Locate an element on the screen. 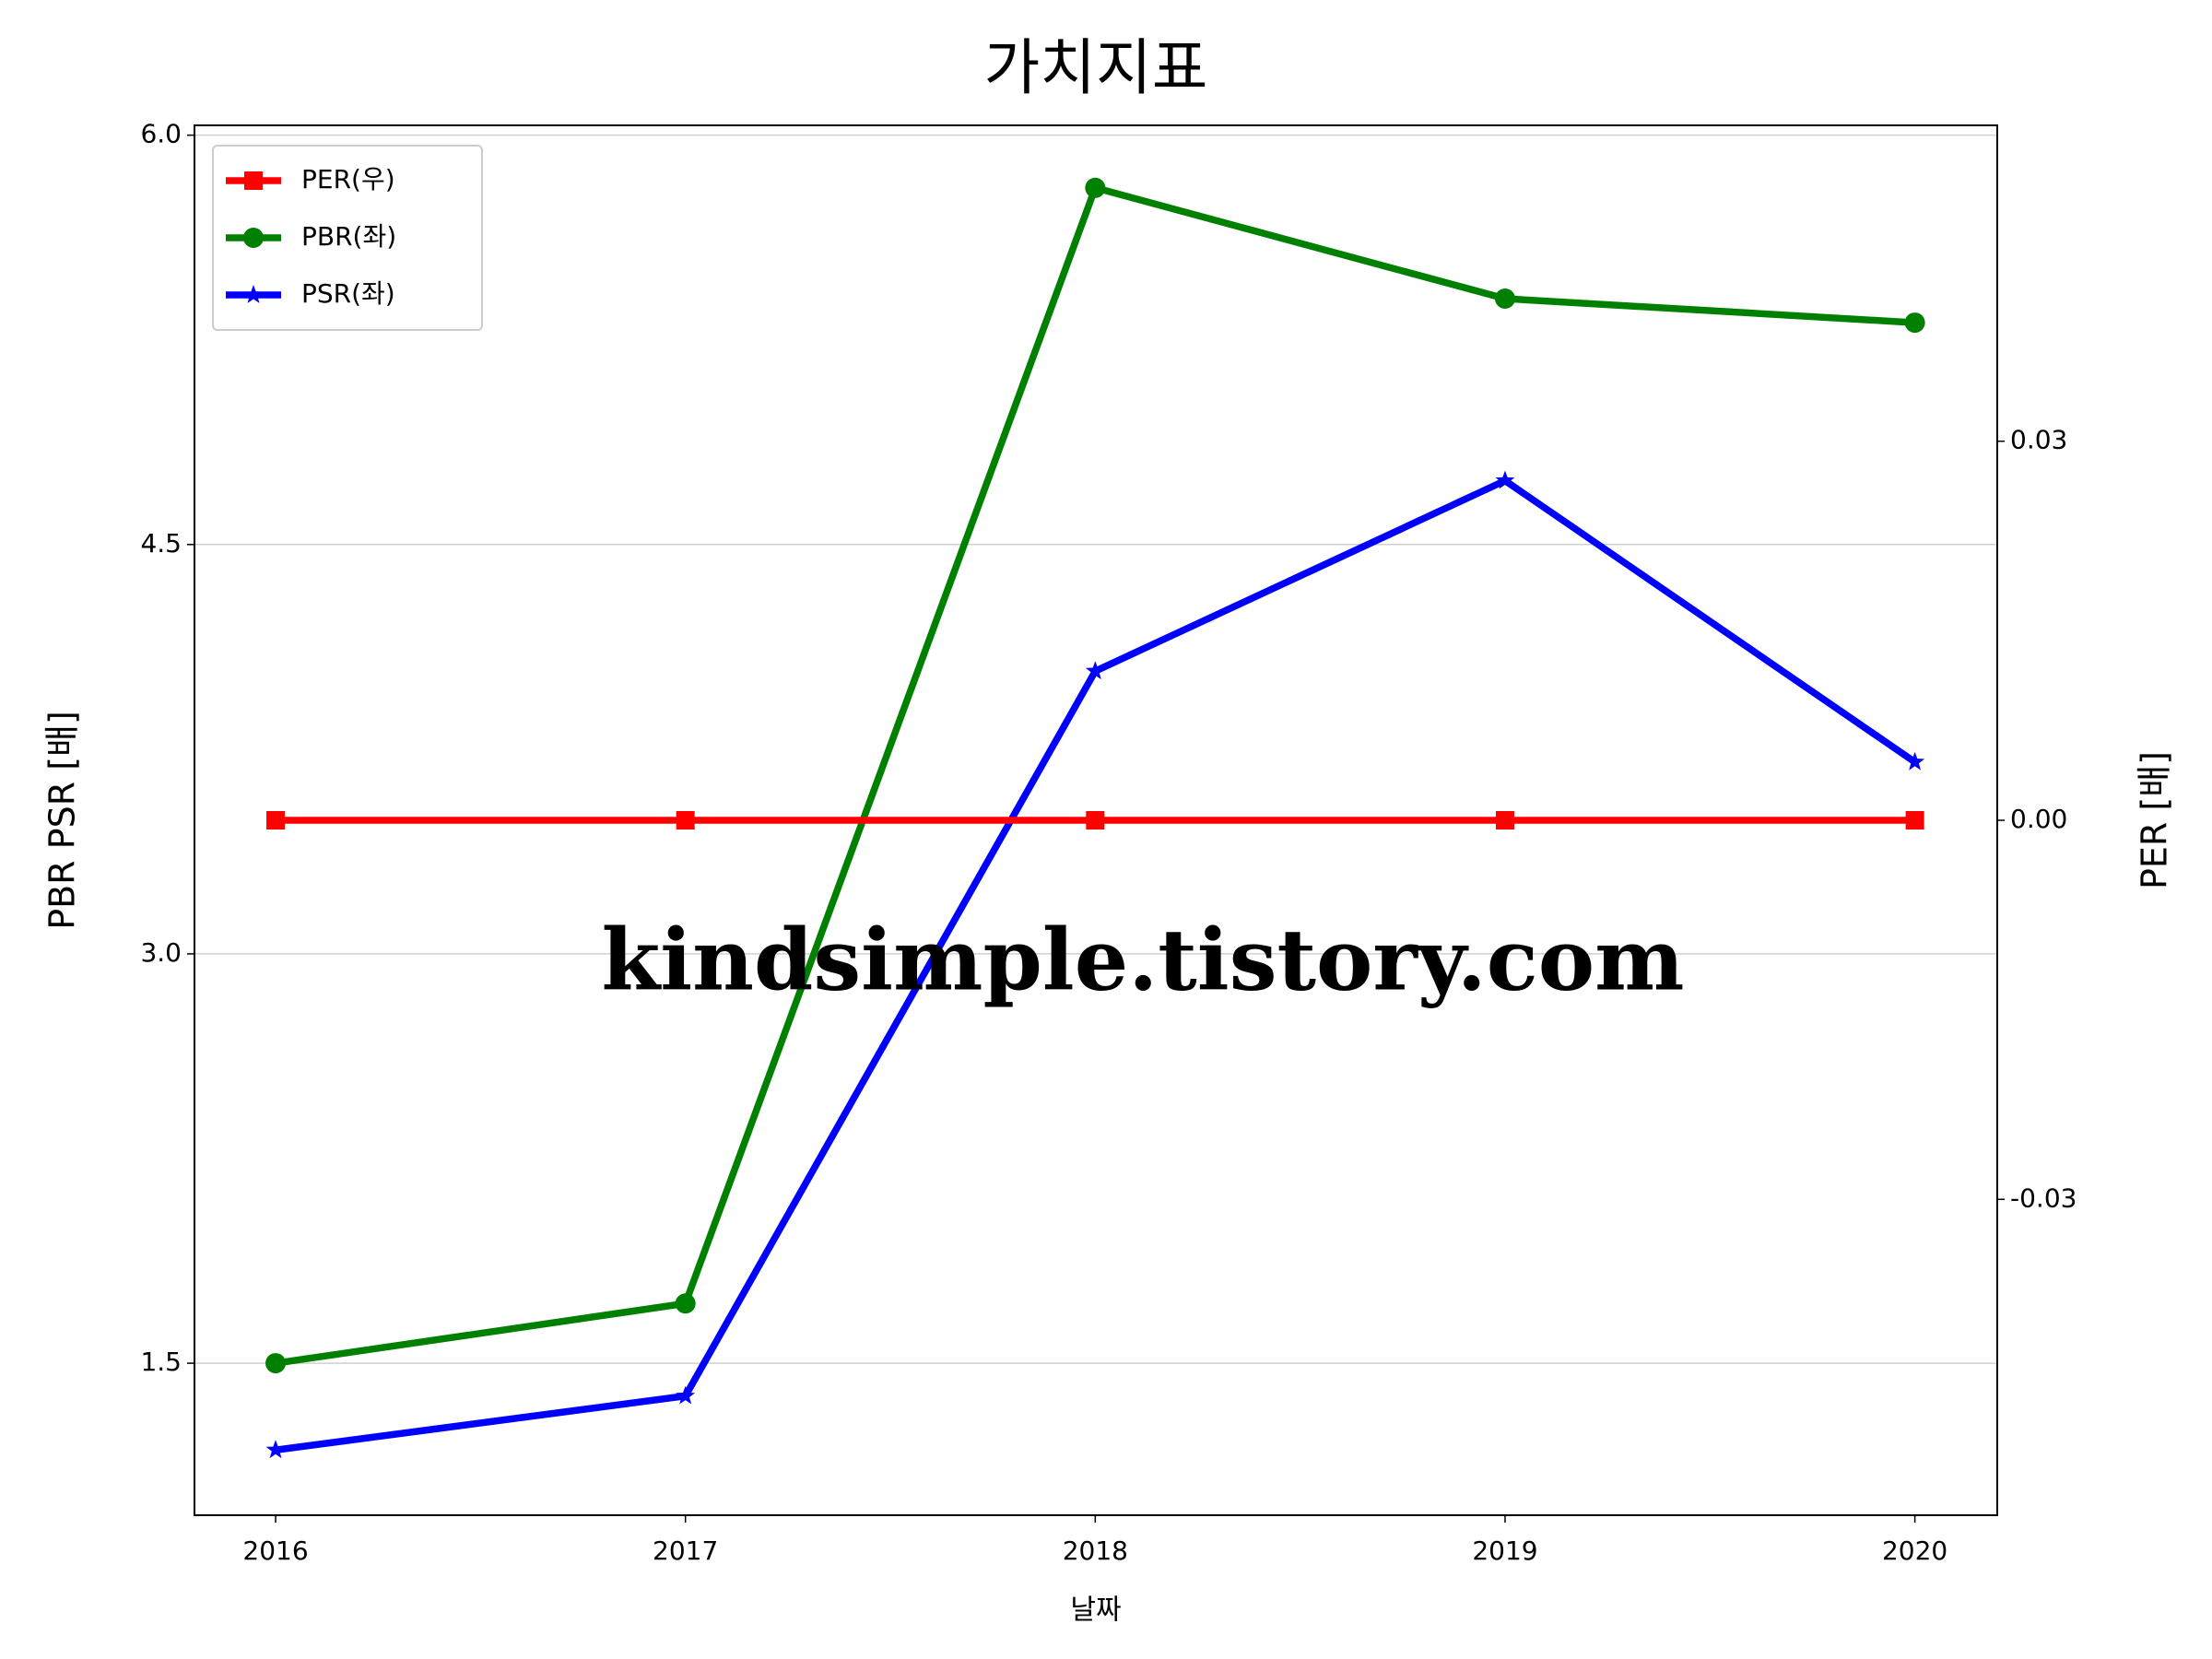  x-tick-label: 2017 is located at coordinates (685, 1550).